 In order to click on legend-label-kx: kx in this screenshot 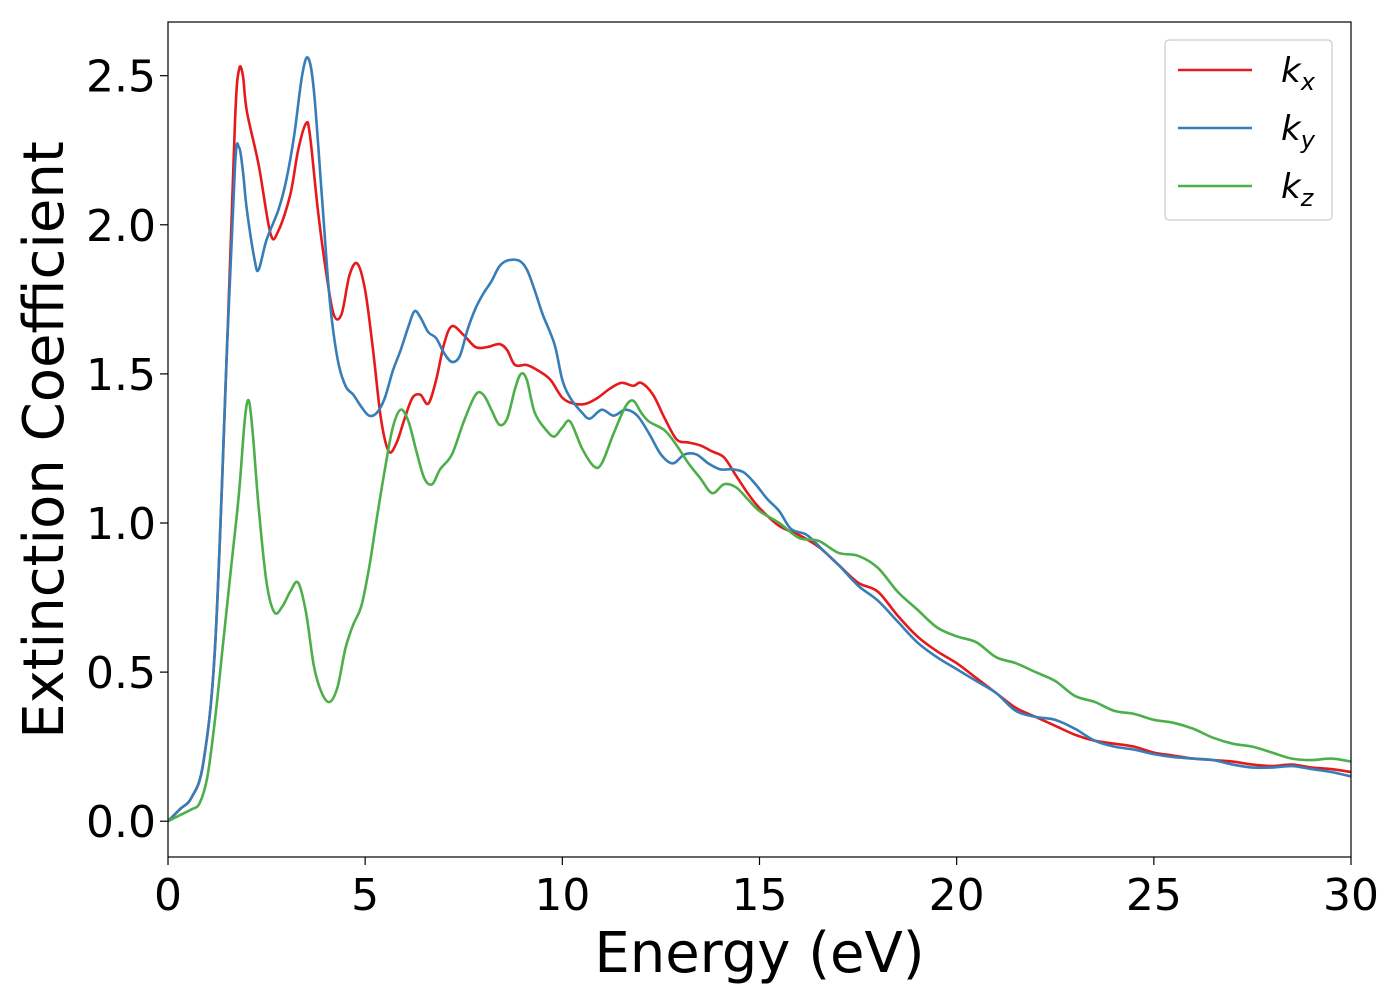, I will do `click(1298, 73)`.